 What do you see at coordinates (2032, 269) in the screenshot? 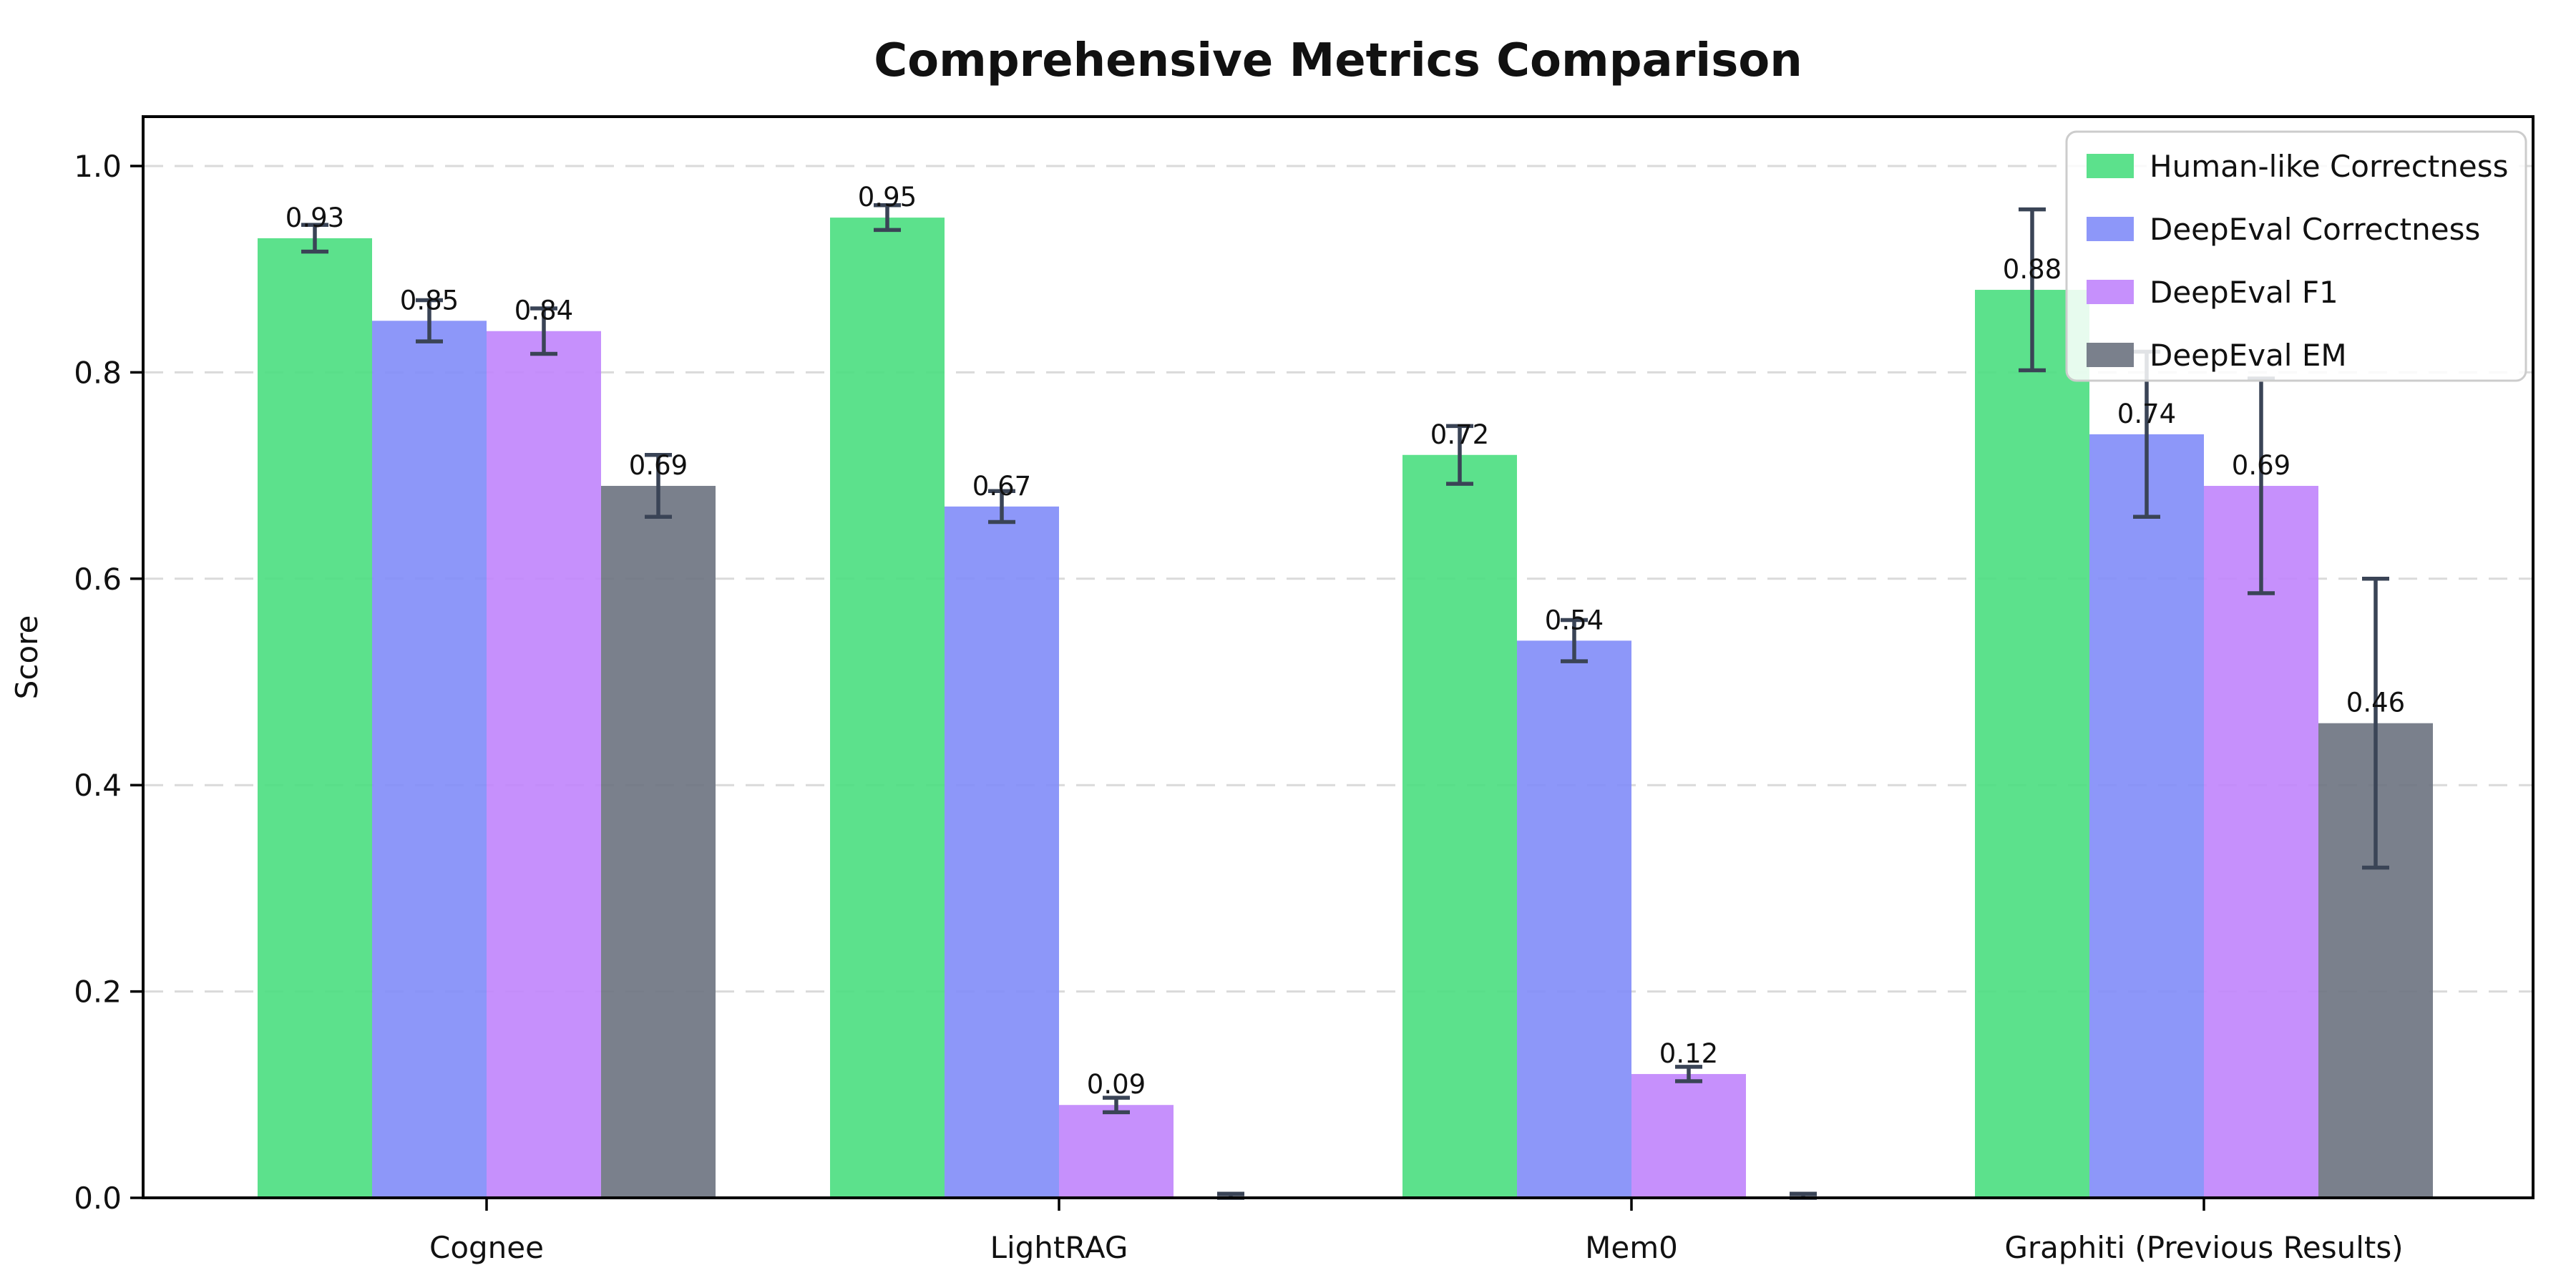
I see `value-label-graphiti-previous-results-human-like-correctness: 0.88` at bounding box center [2032, 269].